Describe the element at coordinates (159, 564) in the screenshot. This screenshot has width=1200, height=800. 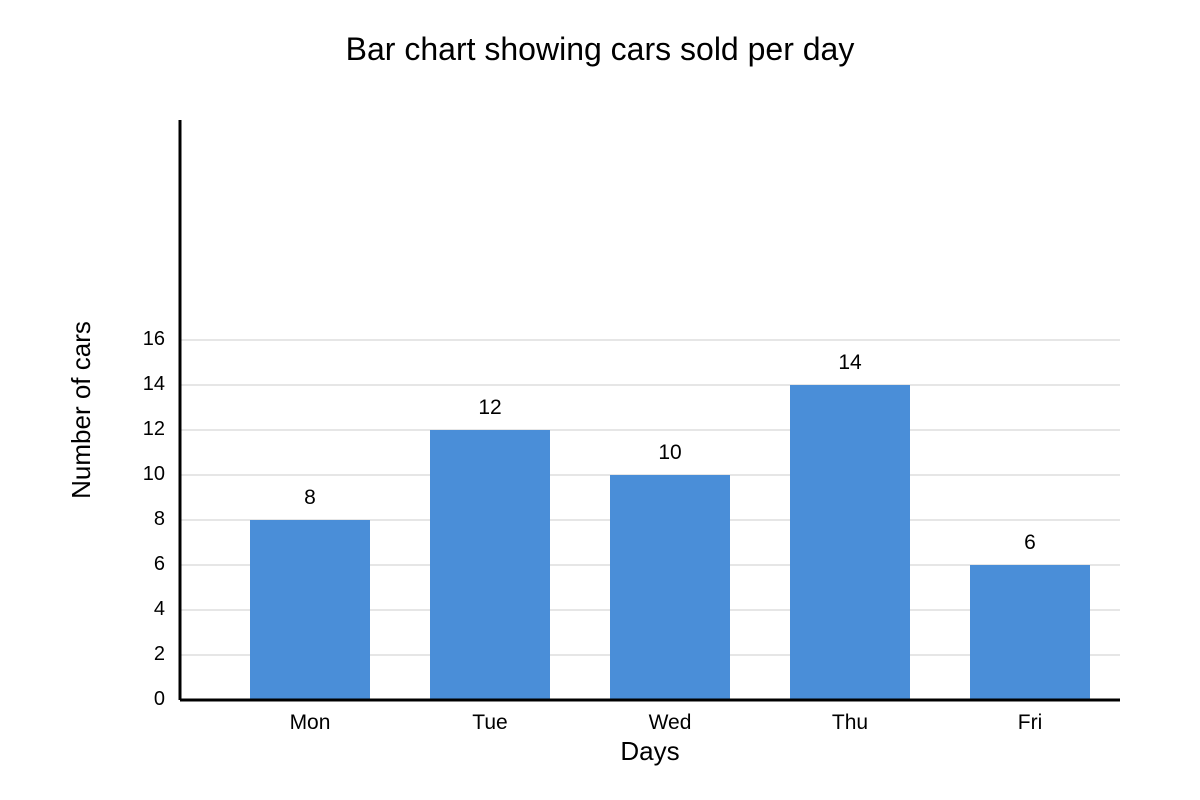
I see `y-tick-label: 6` at that location.